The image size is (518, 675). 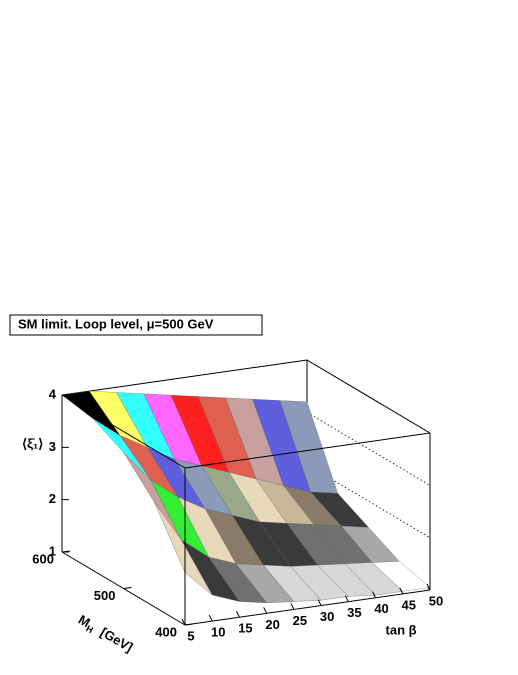 I want to click on x-tick-label: 30, so click(x=327, y=616).